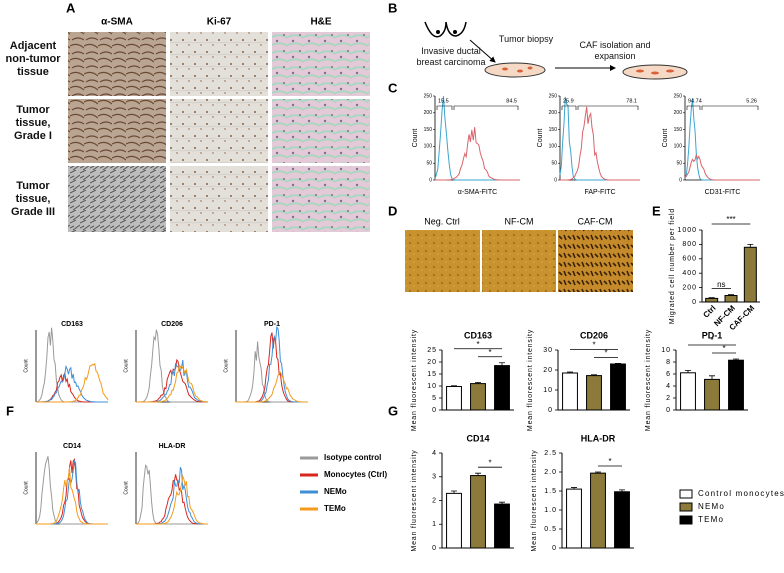 This screenshot has width=784, height=573. Describe the element at coordinates (519, 221) in the screenshot. I see `image-title: NF-CM` at that location.